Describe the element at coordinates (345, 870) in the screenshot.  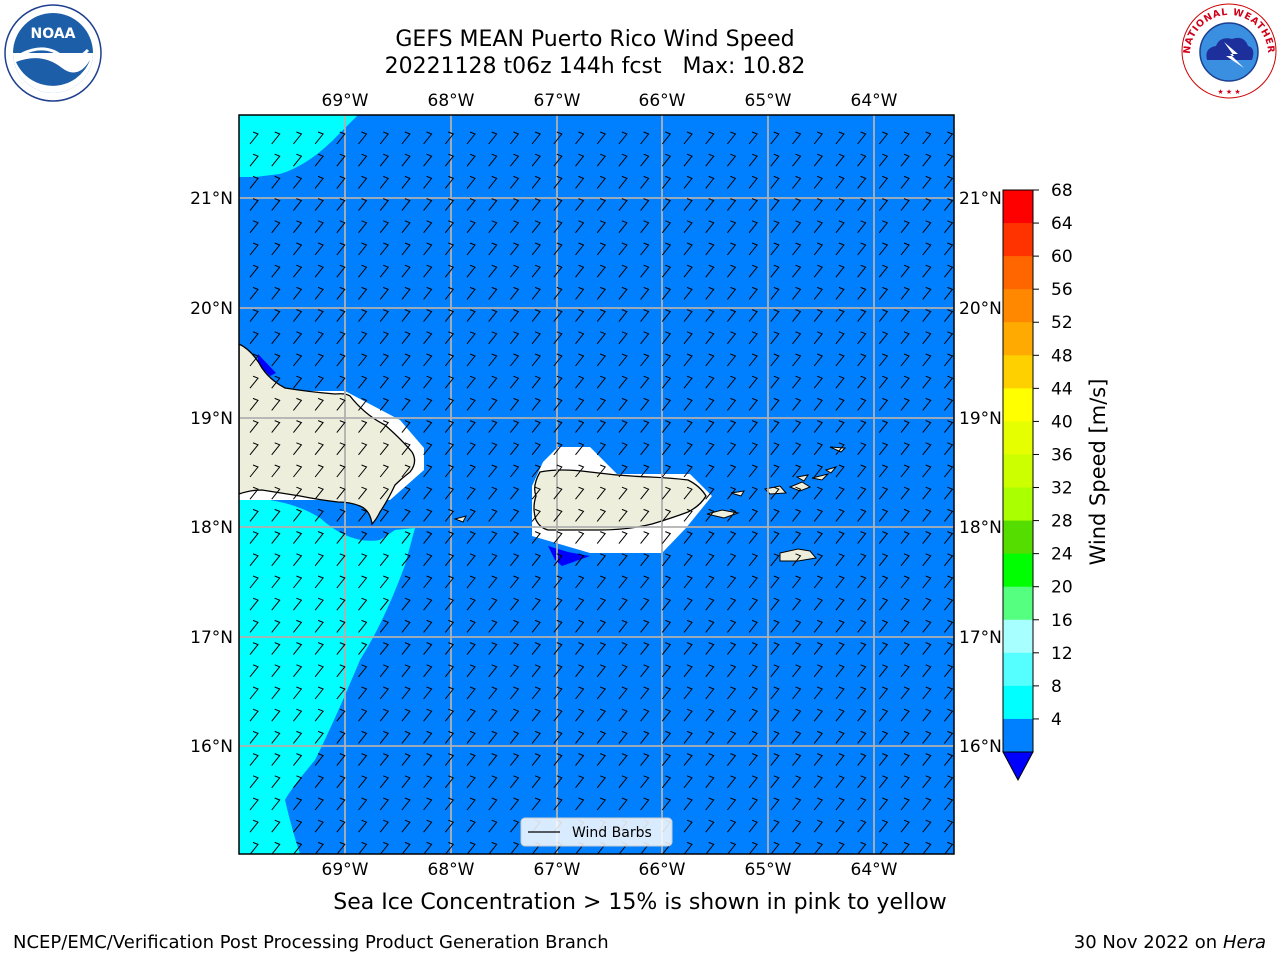
I see `svg-text: 69°W` at that location.